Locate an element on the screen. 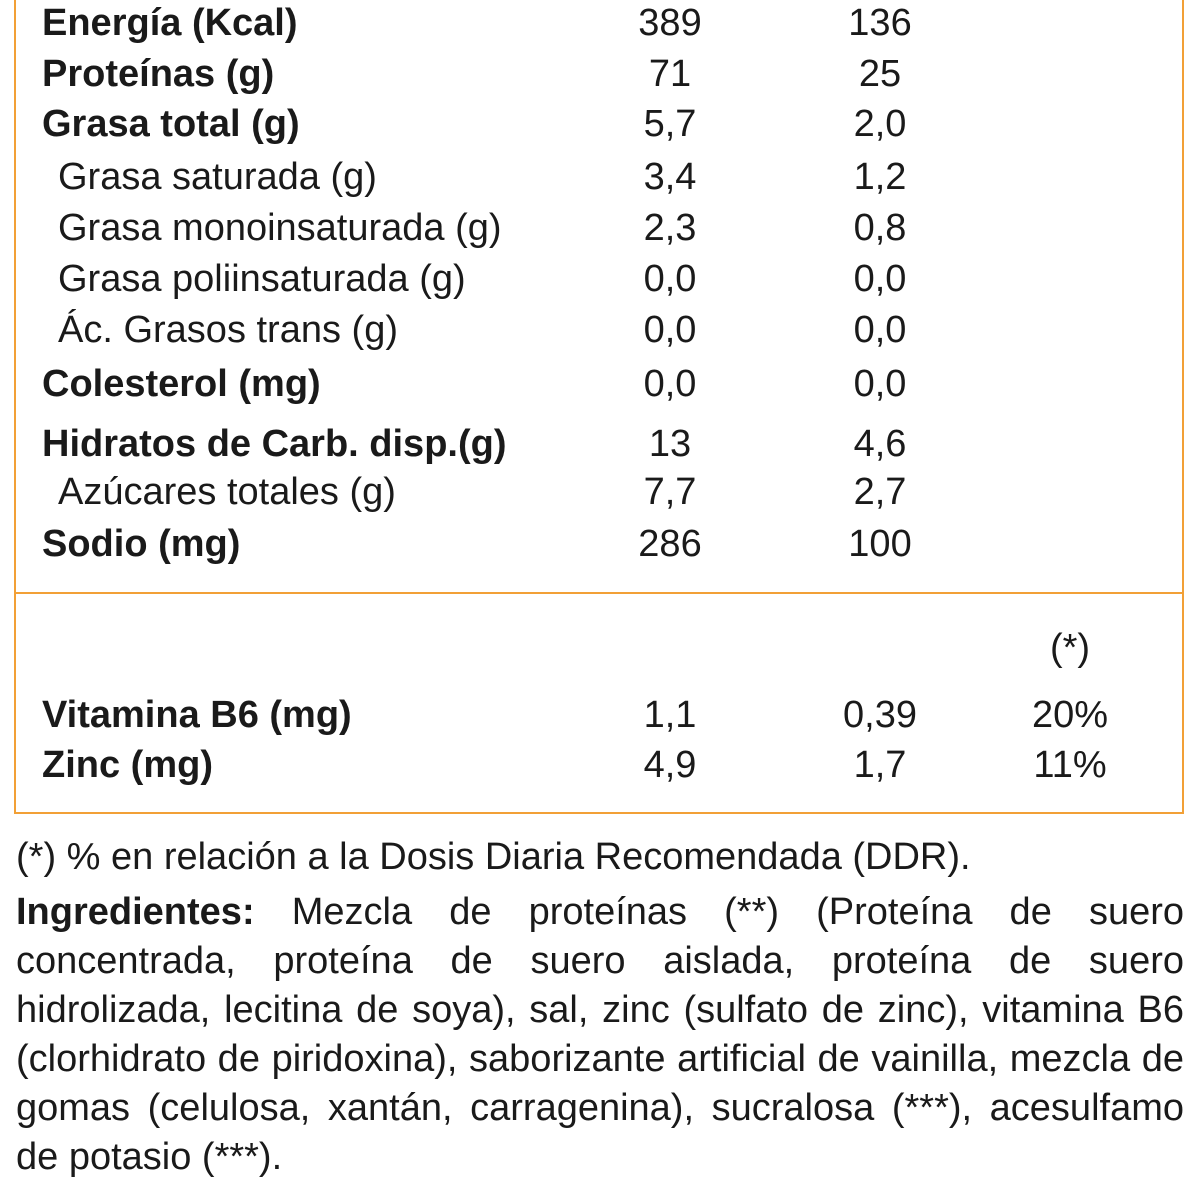  nutrient-name: Sodio (mg) is located at coordinates (141, 544).